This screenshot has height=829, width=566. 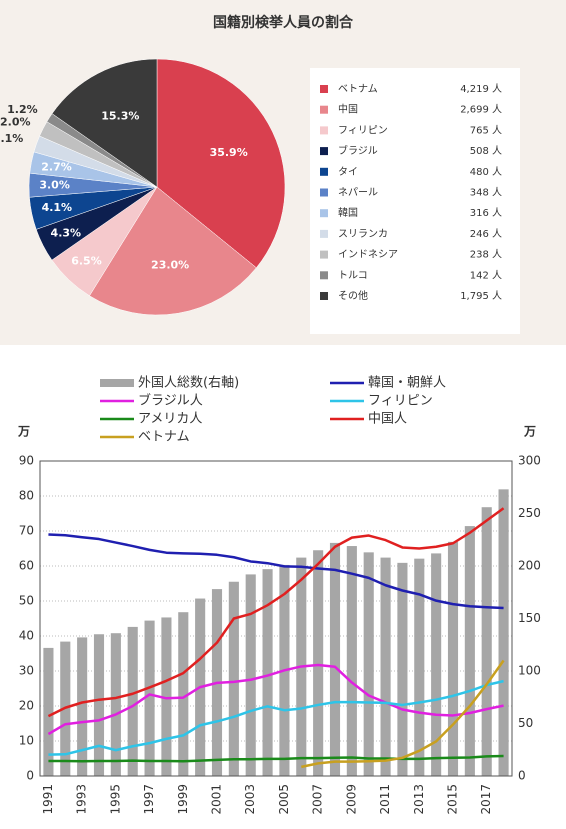 What do you see at coordinates (26, 566) in the screenshot?
I see `y-tick-label: 60` at bounding box center [26, 566].